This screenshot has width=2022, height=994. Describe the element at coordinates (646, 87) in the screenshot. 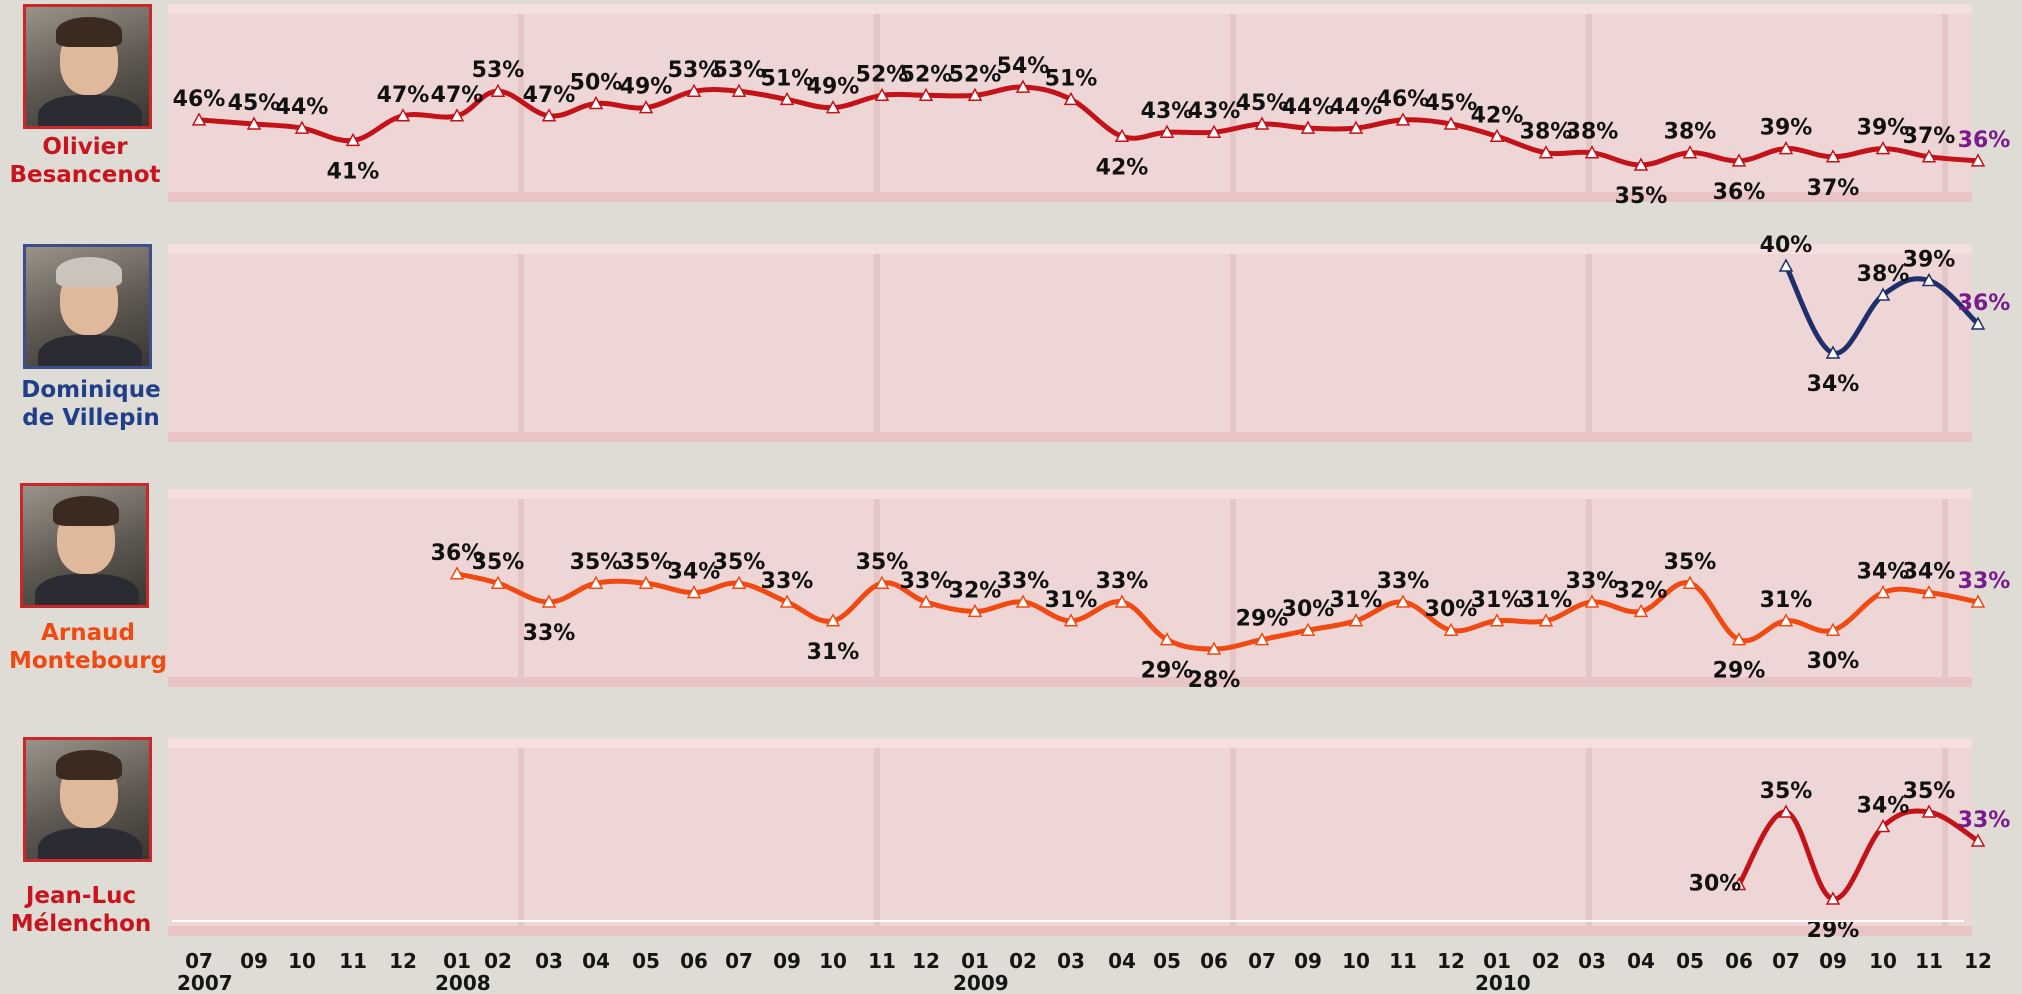

I see `data-label: 49%` at that location.